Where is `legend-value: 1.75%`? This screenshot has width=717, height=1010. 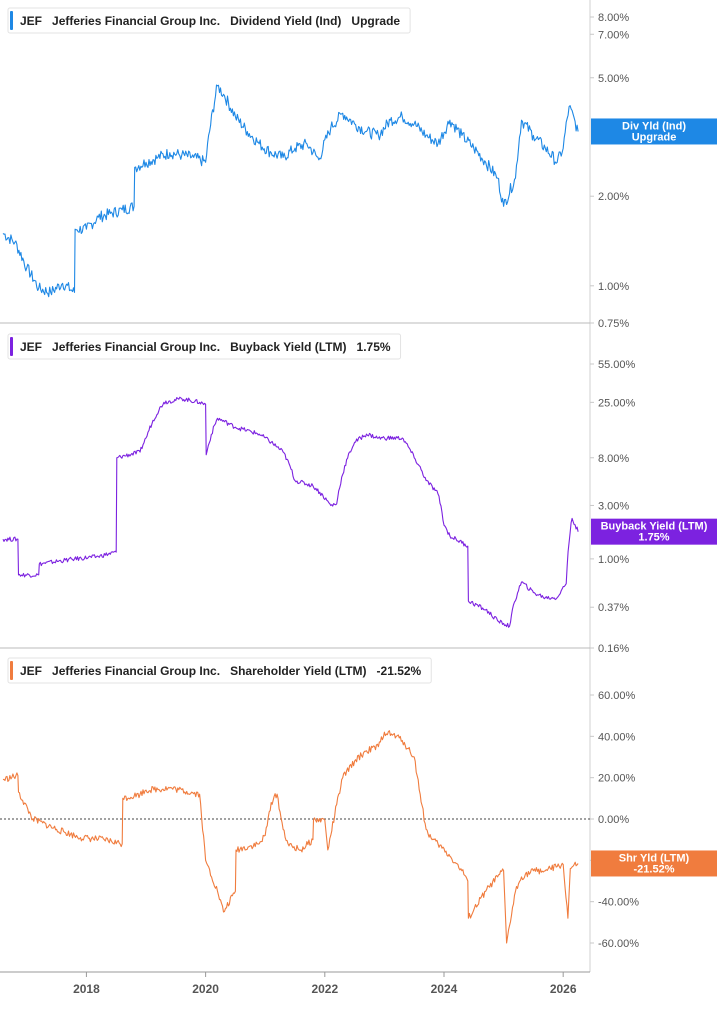
legend-value: 1.75% is located at coordinates (374, 347).